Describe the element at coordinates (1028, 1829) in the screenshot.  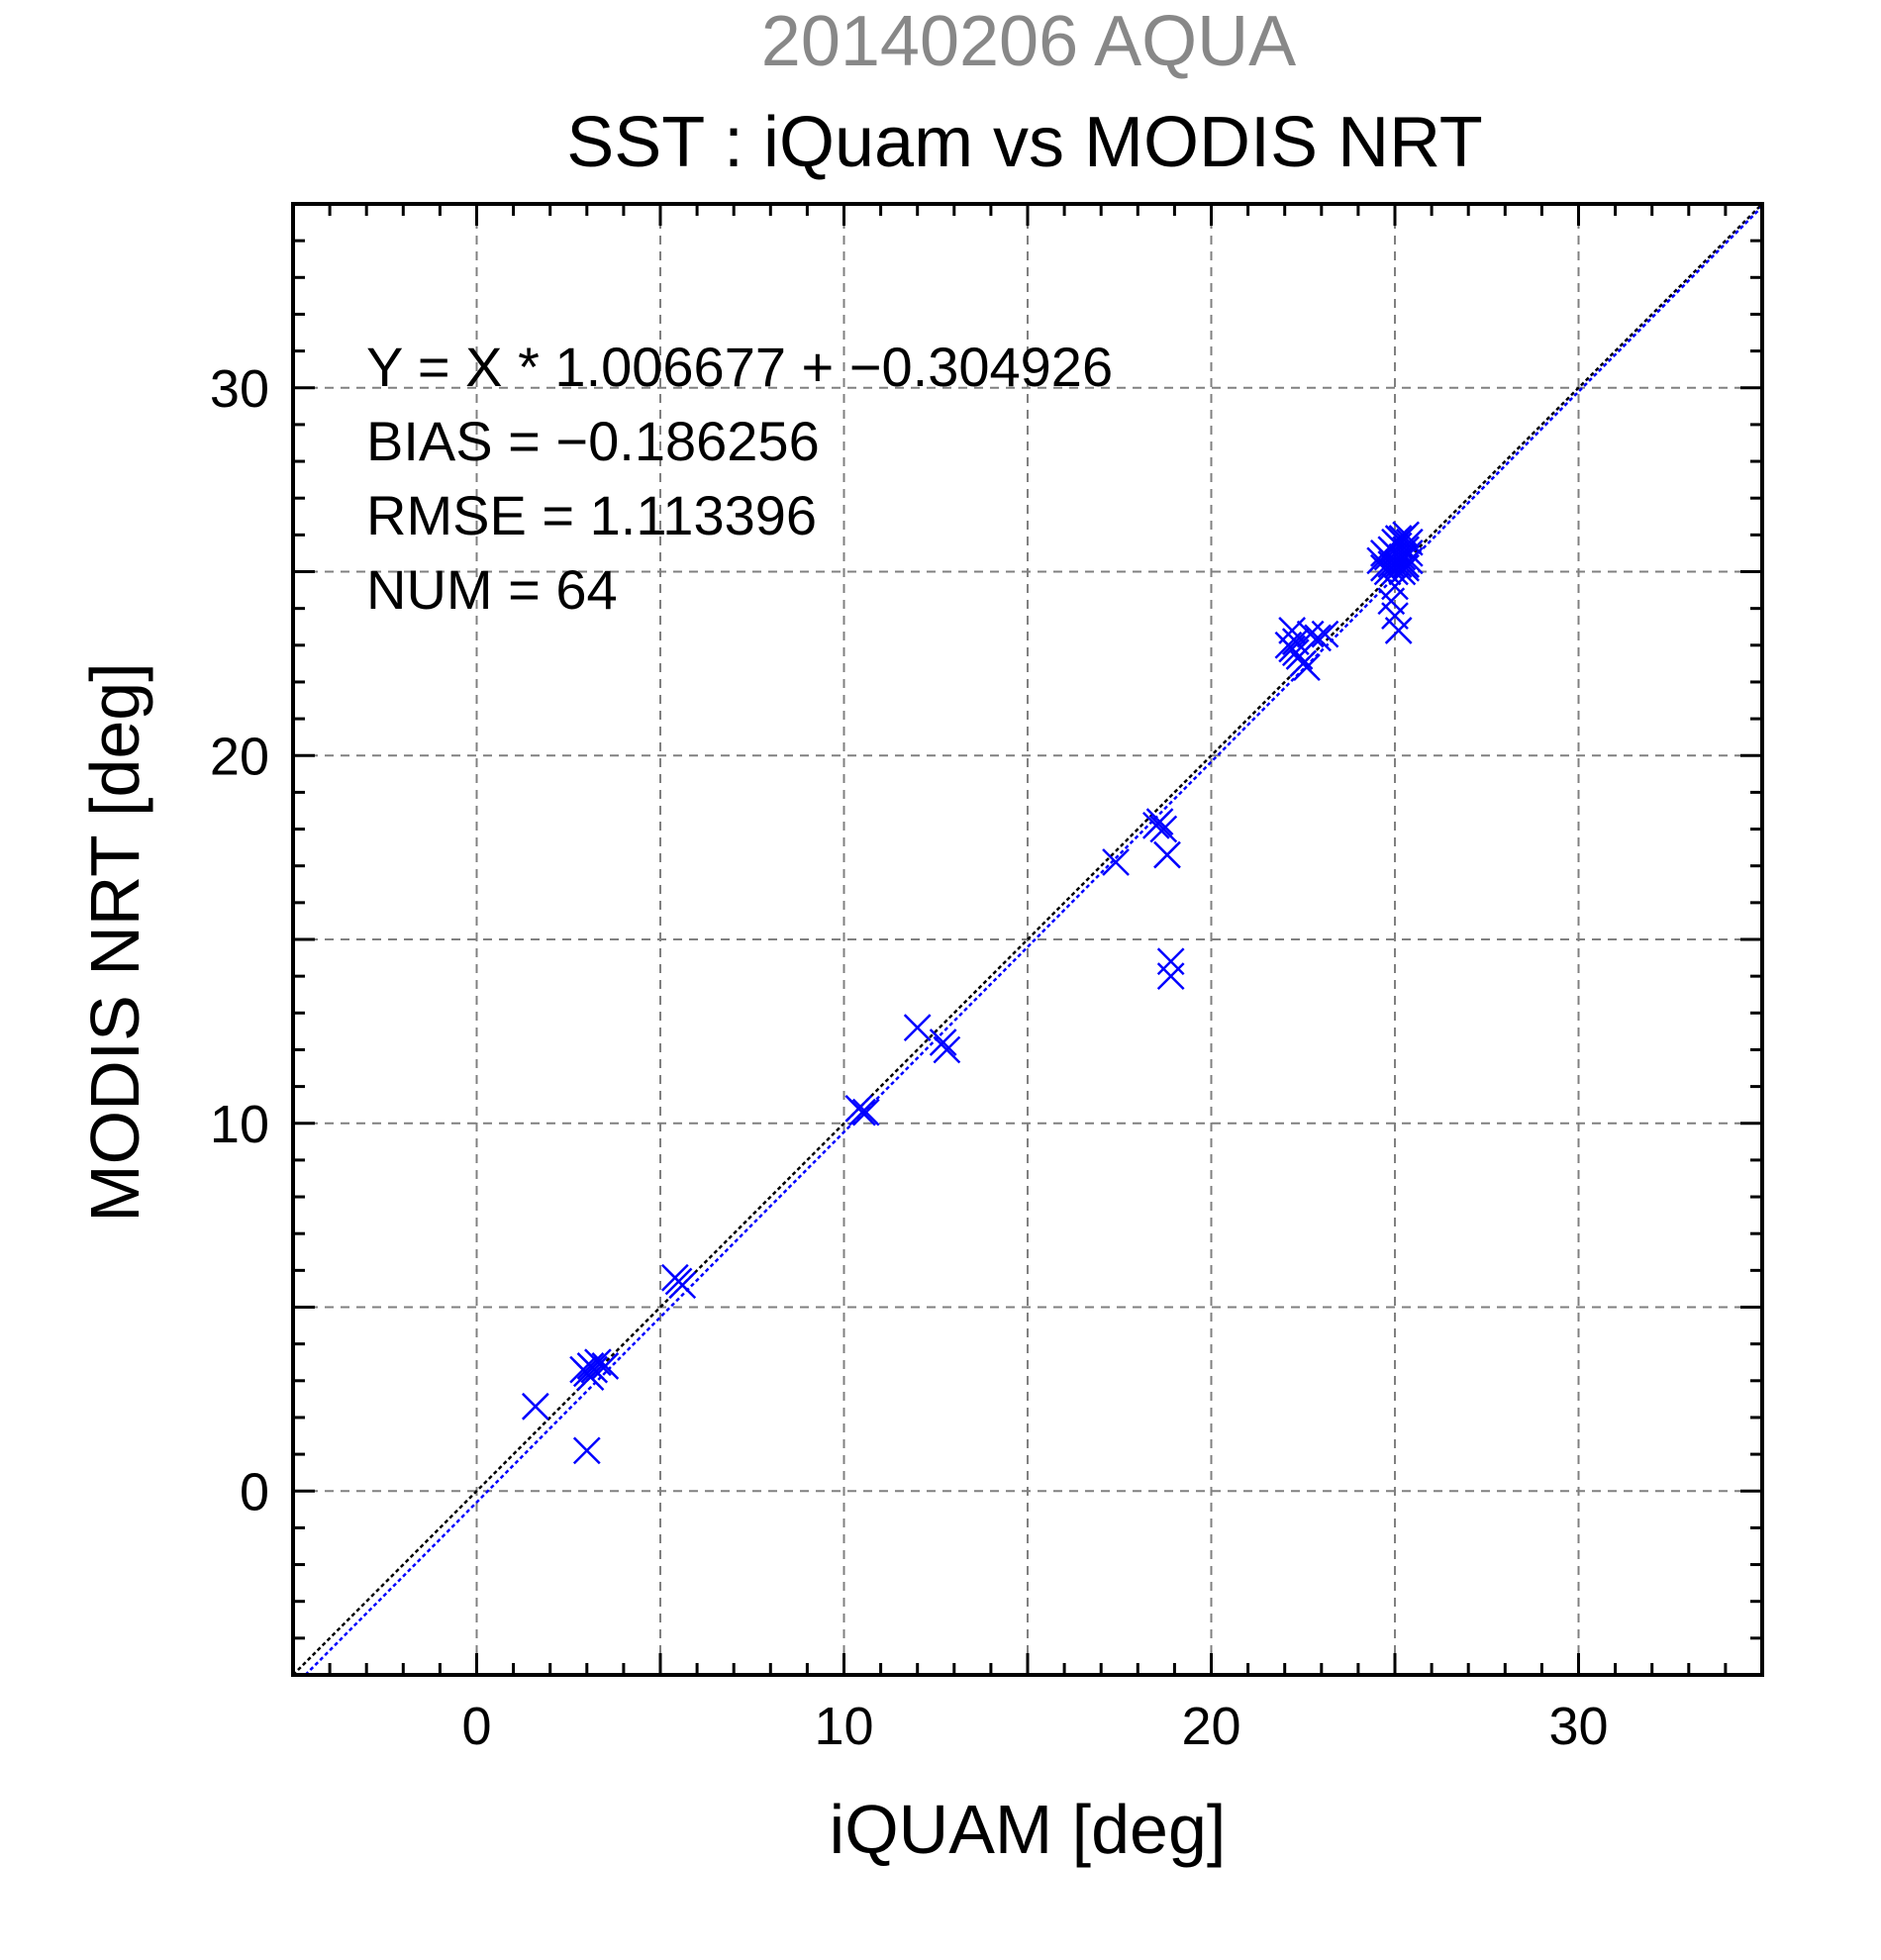
I see `x-axis-label: iQUAM [deg]` at that location.